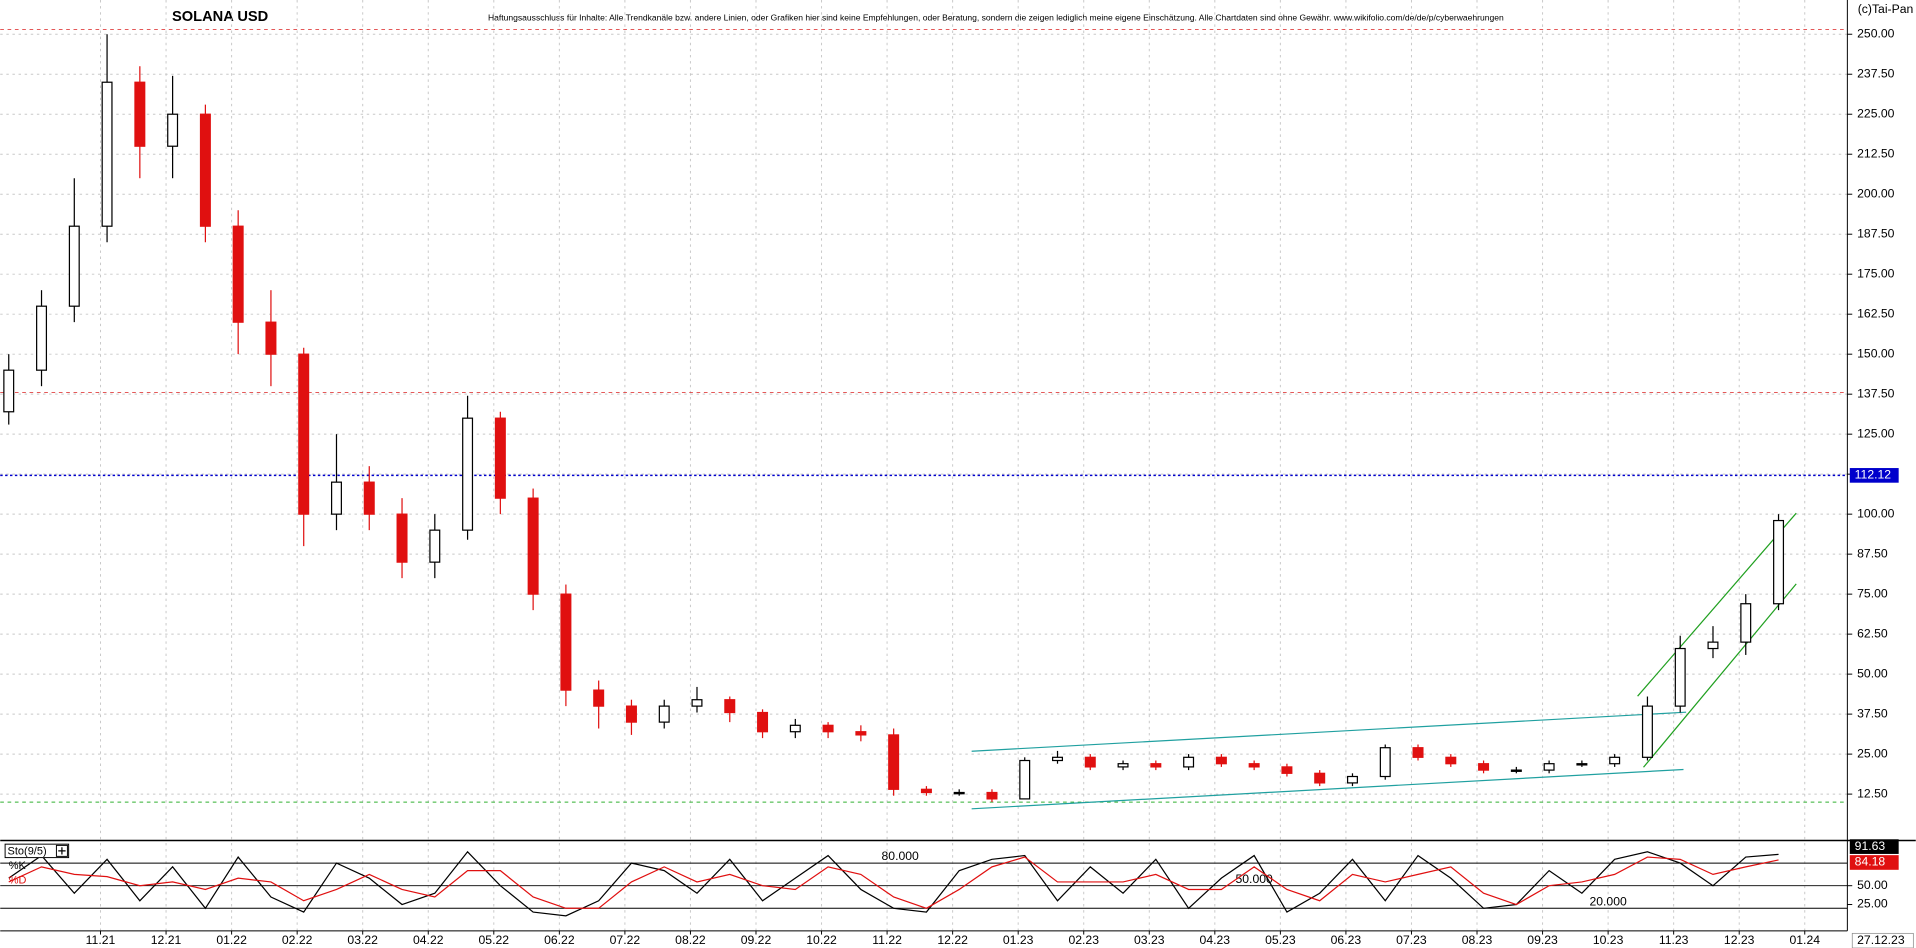  I want to click on x-tick-label: 09.23, so click(1542, 940).